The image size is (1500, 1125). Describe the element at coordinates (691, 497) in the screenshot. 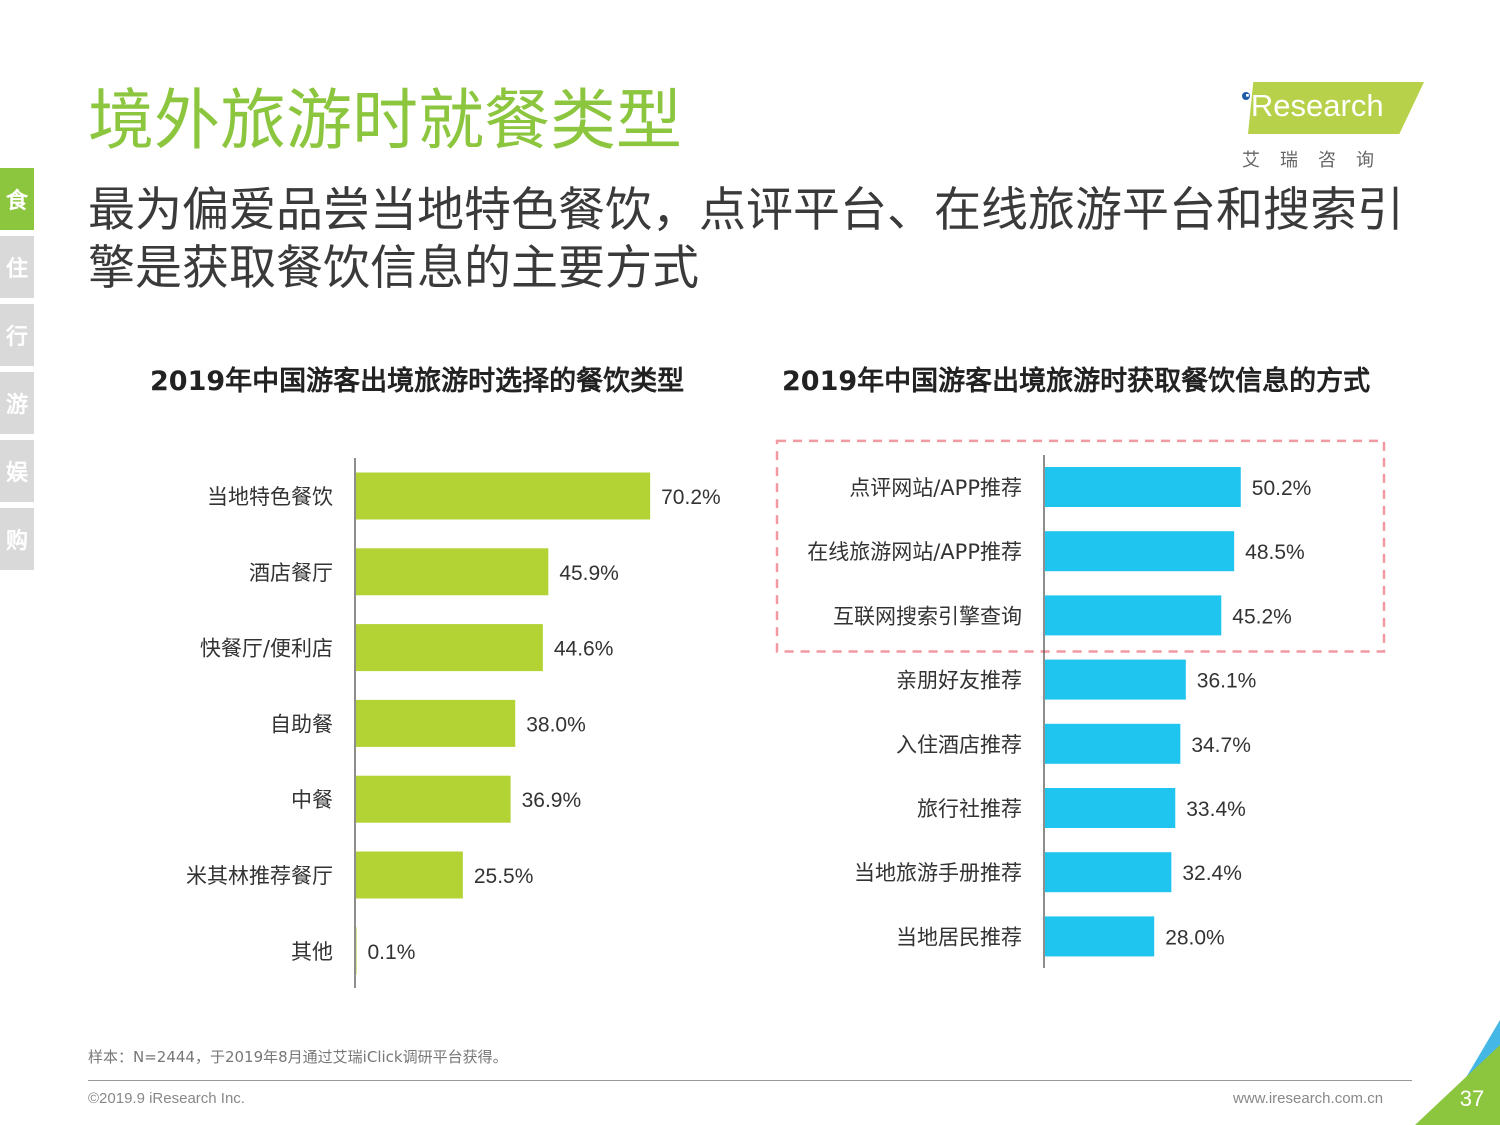

I see `value-label-dining: 70.2%` at that location.